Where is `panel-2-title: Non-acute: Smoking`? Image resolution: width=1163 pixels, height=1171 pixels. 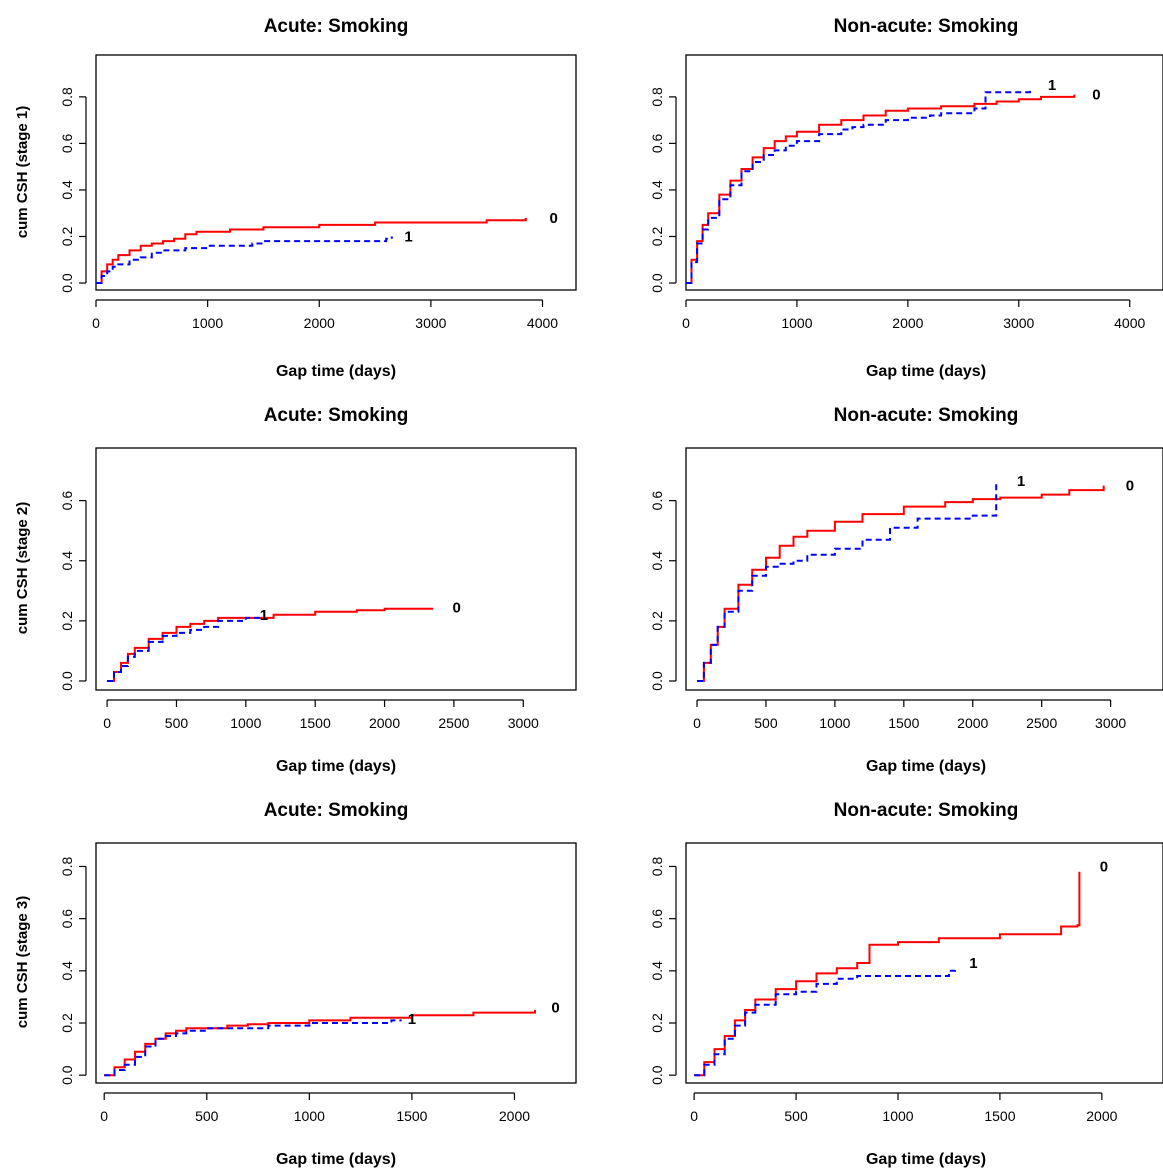
panel-2-title: Non-acute: Smoking is located at coordinates (926, 26).